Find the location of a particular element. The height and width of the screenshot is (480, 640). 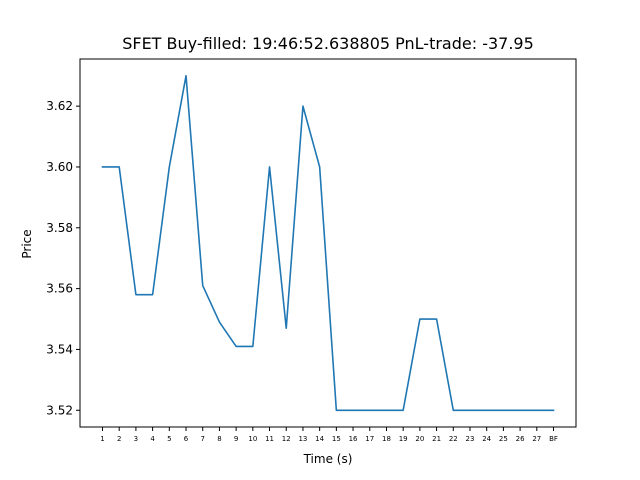

y-tick-label: 3.52 is located at coordinates (59, 410).